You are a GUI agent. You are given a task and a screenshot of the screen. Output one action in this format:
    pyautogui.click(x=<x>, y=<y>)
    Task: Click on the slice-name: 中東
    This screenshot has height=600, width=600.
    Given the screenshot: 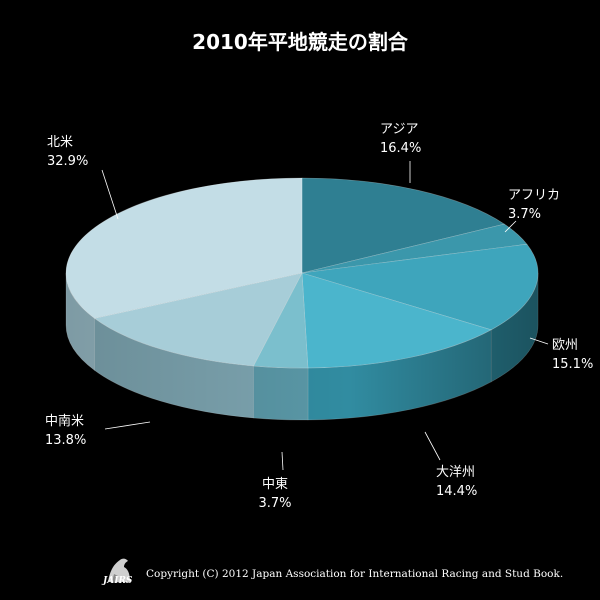 What is the action you would take?
    pyautogui.click(x=275, y=484)
    